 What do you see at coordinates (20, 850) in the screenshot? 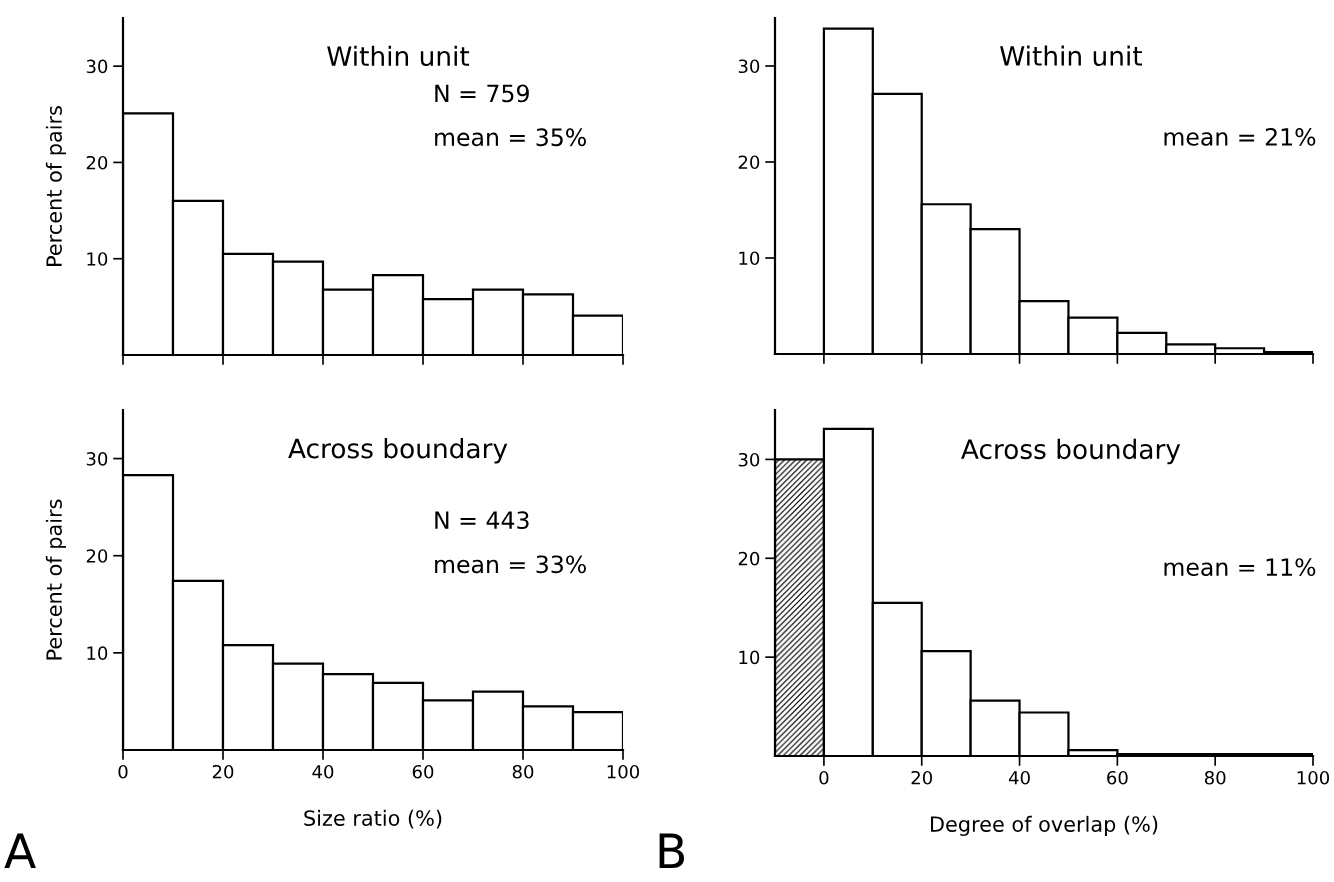
I see `text: A` at bounding box center [20, 850].